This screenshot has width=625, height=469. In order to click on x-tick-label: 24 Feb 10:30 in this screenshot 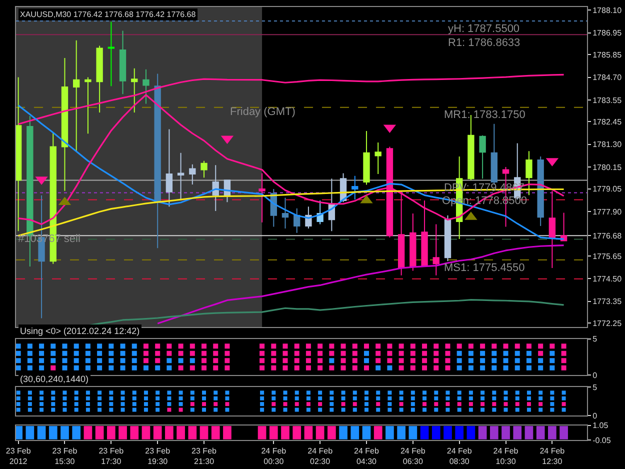, I will do `click(506, 456)`.